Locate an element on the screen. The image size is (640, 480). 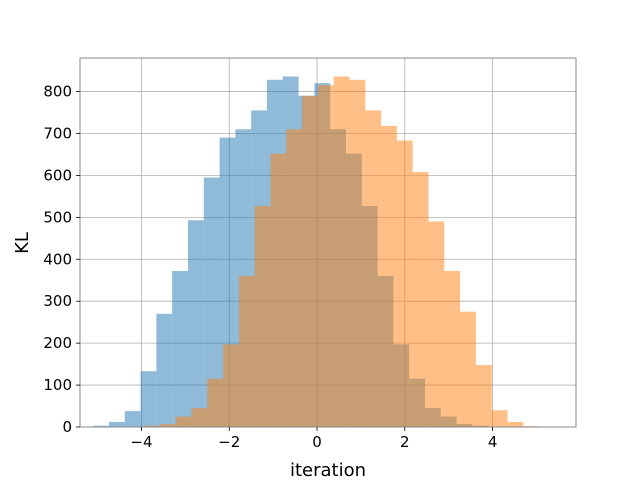
y-tick-label: 700 is located at coordinates (57, 133).